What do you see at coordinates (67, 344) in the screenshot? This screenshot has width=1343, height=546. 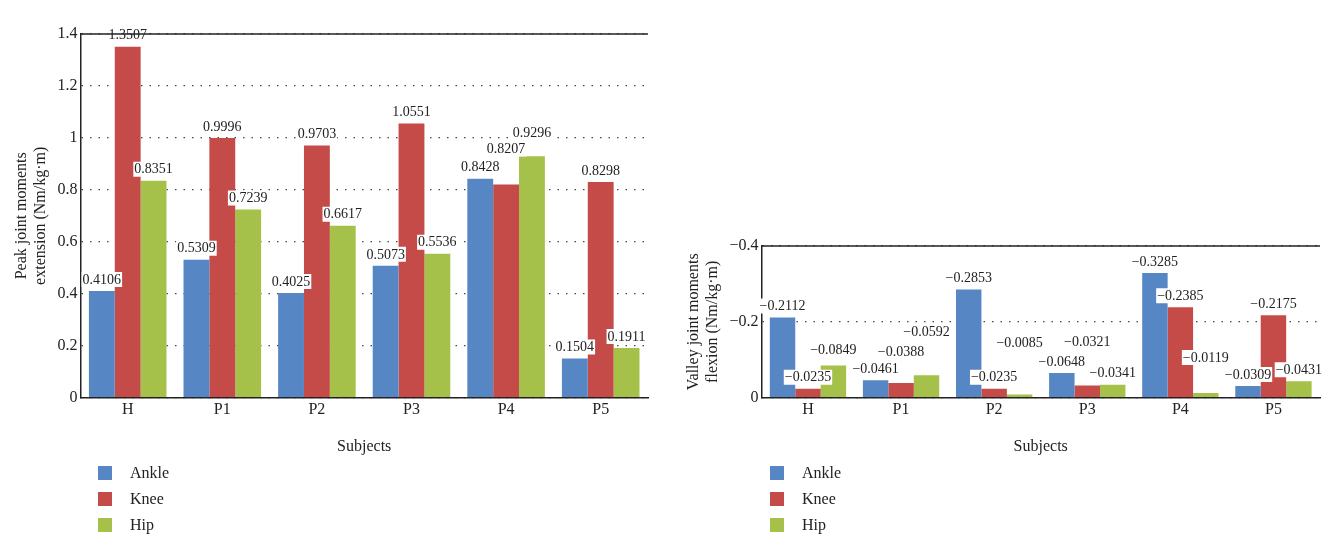 I see `y-tick-label: 0.2` at bounding box center [67, 344].